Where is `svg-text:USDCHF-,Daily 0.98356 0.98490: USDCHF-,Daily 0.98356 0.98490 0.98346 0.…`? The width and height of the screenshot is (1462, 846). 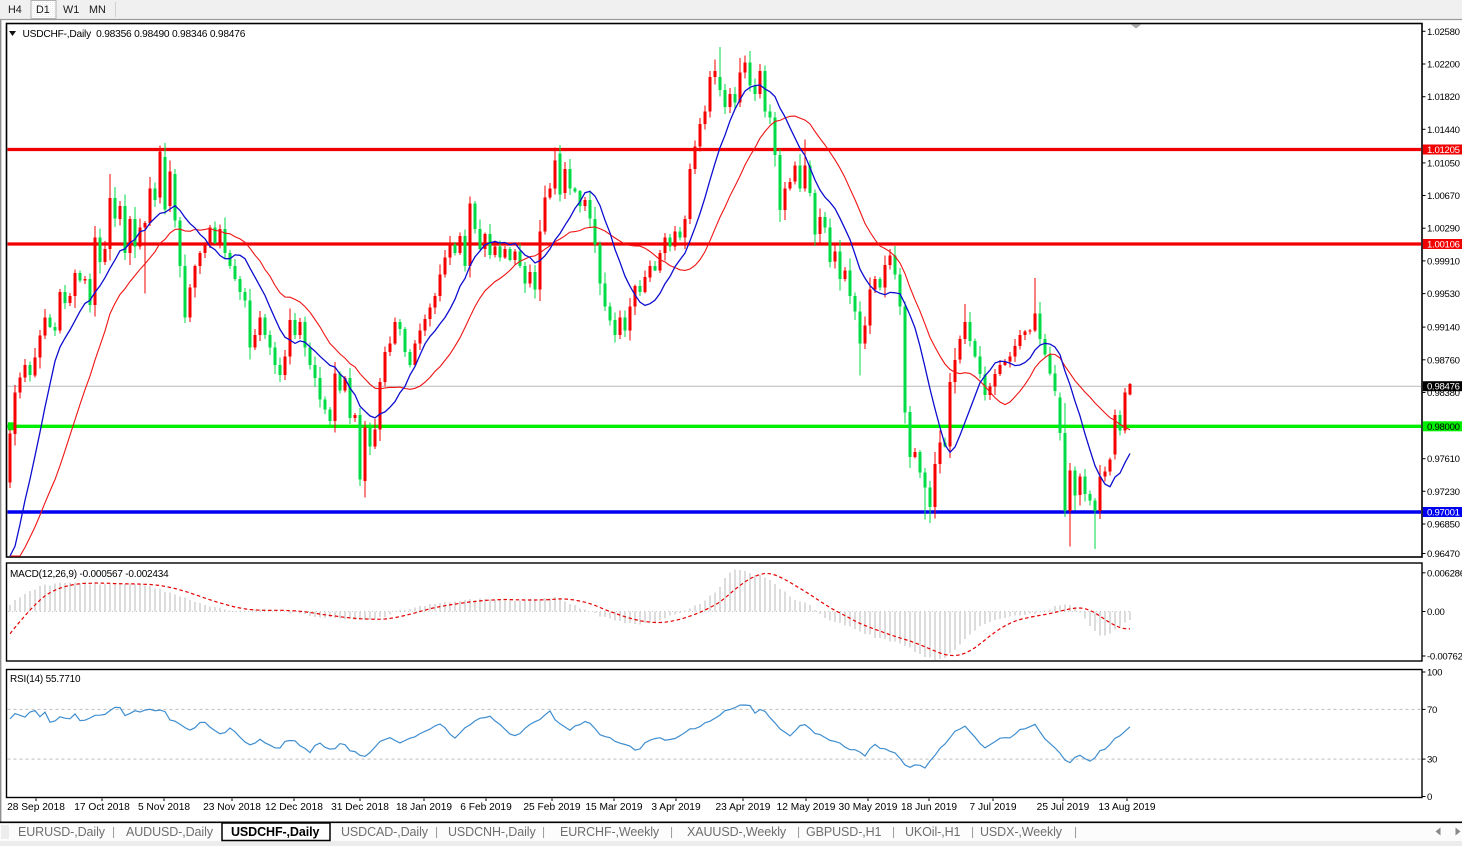
svg-text:USDCHF-,Daily 0.98356 0.98490: USDCHF-,Daily 0.98356 0.98490 0.98346 0.… is located at coordinates (134, 34).